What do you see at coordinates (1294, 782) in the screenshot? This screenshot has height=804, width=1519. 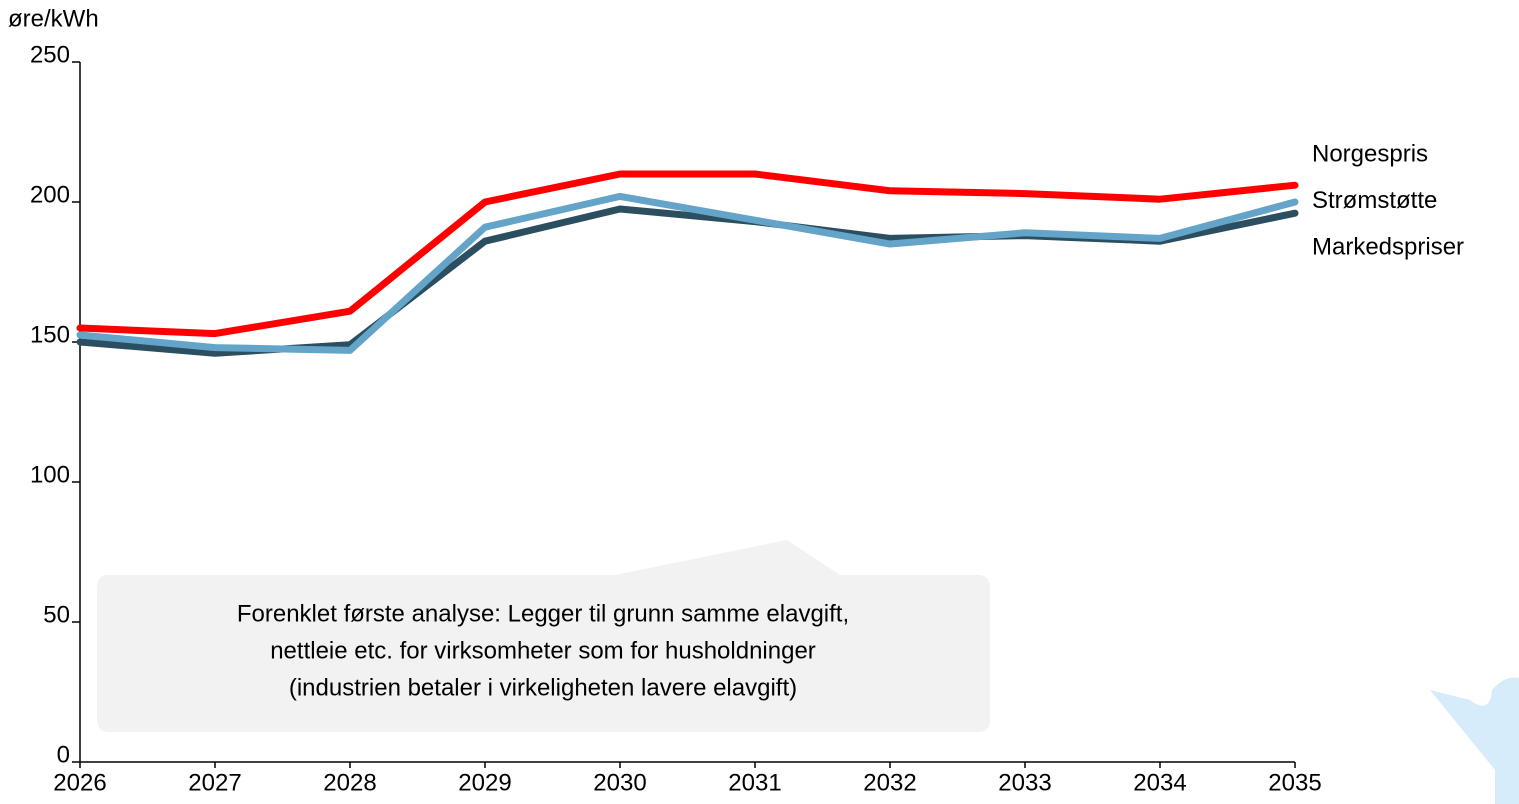 I see `x-tick-label: 2035` at bounding box center [1294, 782].